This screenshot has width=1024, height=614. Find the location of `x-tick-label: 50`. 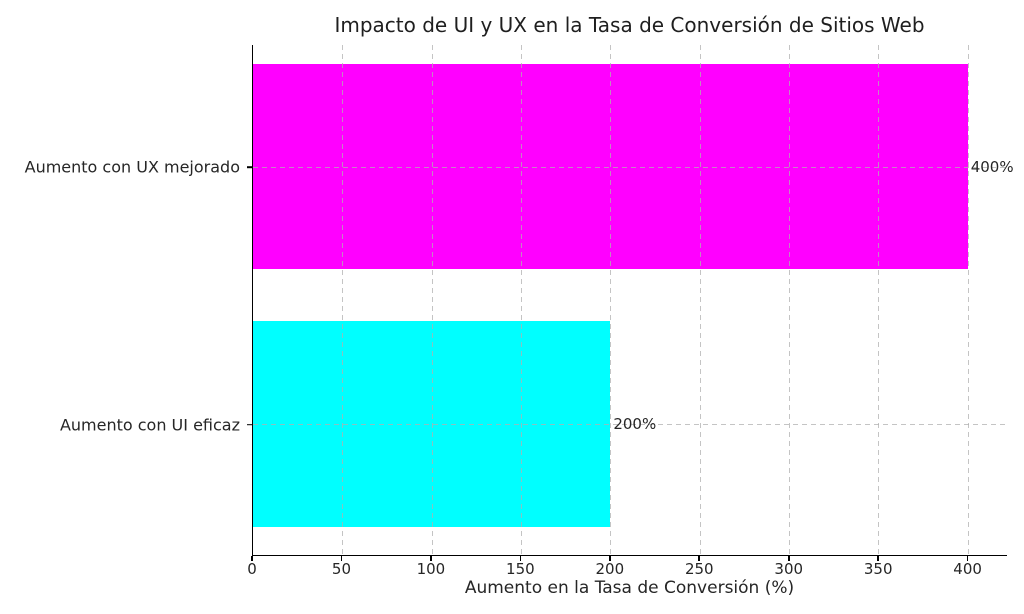

x-tick-label: 50 is located at coordinates (341, 569).